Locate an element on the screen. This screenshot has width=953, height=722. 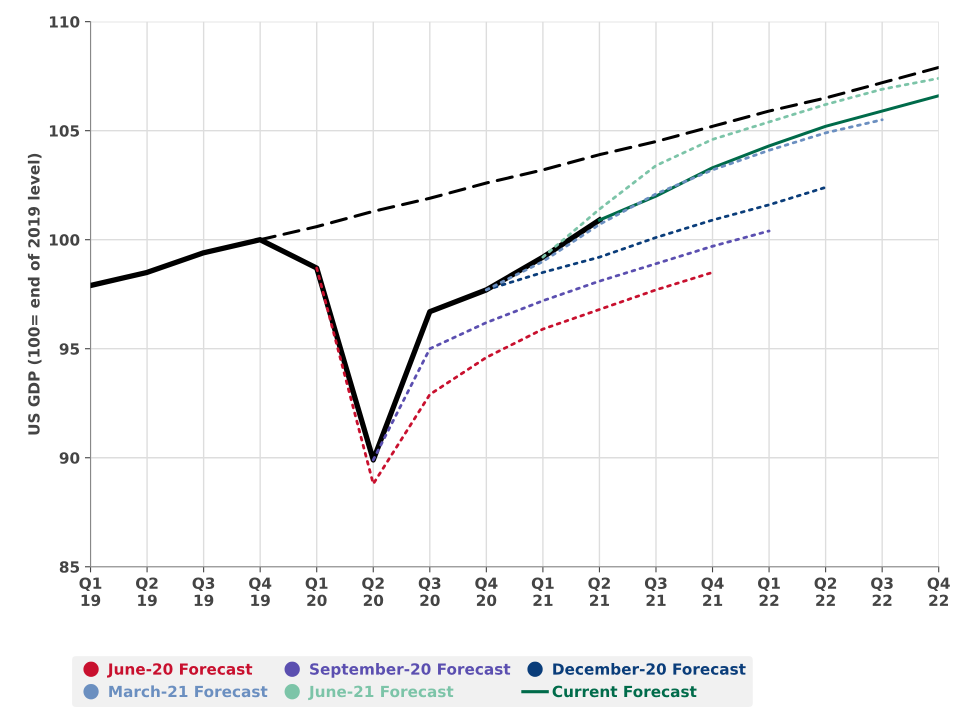
y-tick-label: 110 is located at coordinates (65, 22).